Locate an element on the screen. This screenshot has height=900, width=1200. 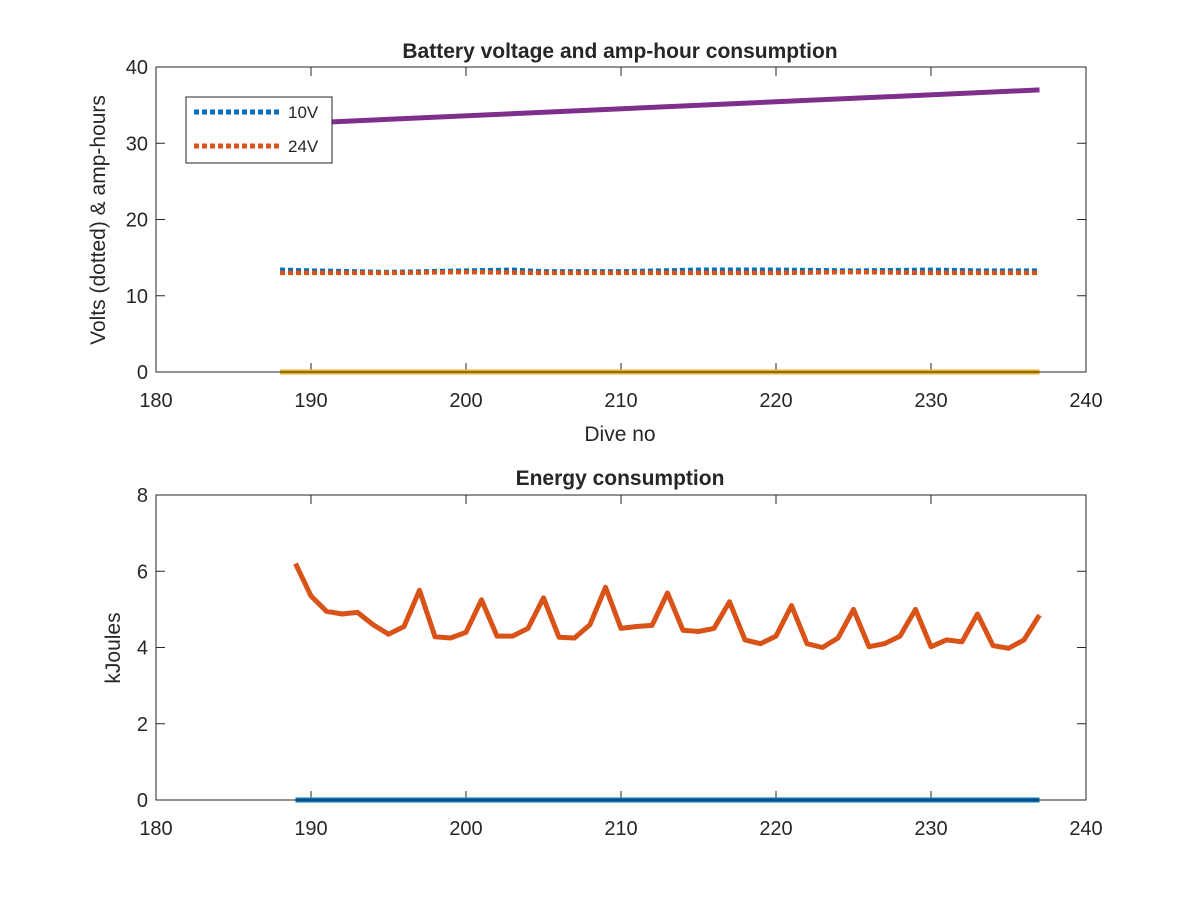
voltage-x-tick-label: 230 is located at coordinates (930, 401).